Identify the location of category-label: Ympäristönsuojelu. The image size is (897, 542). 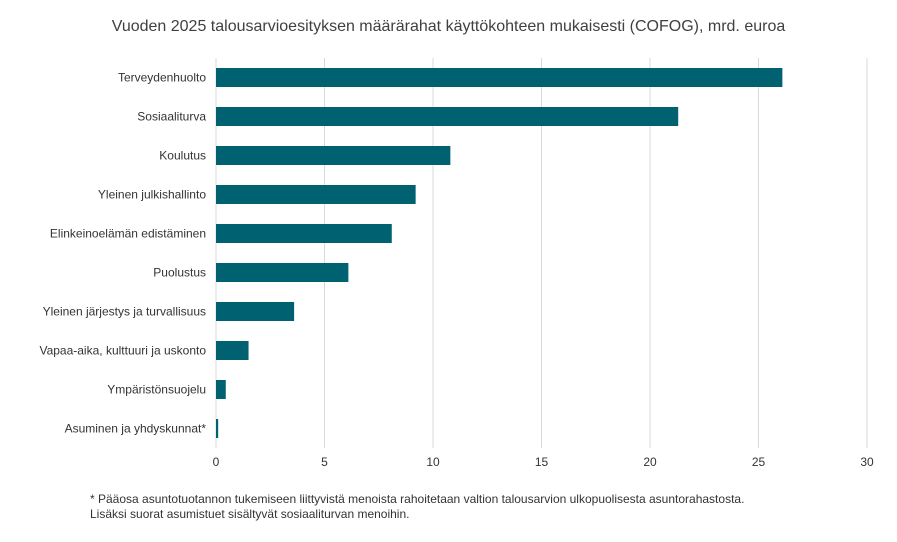
(156, 390).